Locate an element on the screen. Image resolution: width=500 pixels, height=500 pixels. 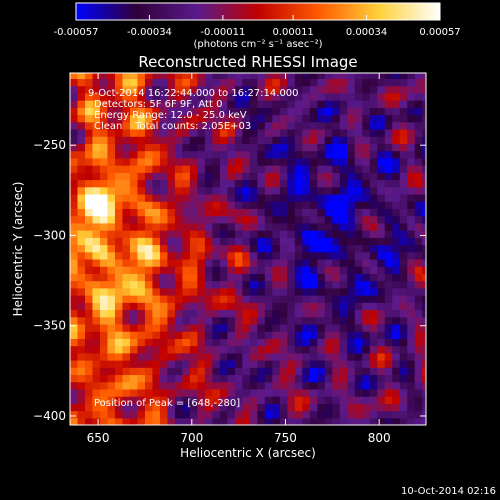
y-axis-label: Heliocentric Y (arcsec) is located at coordinates (18, 249).